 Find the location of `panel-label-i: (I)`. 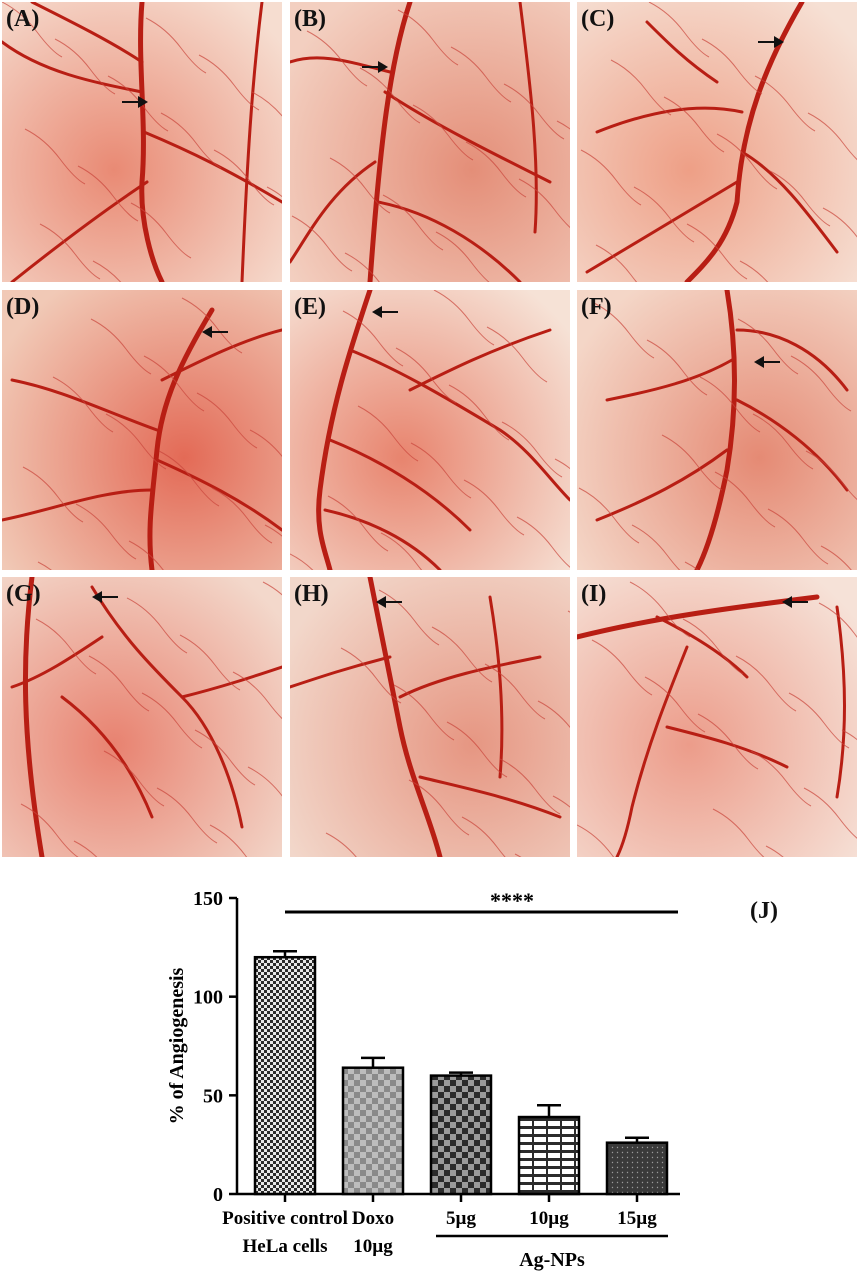

panel-label-i: (I) is located at coordinates (594, 594).